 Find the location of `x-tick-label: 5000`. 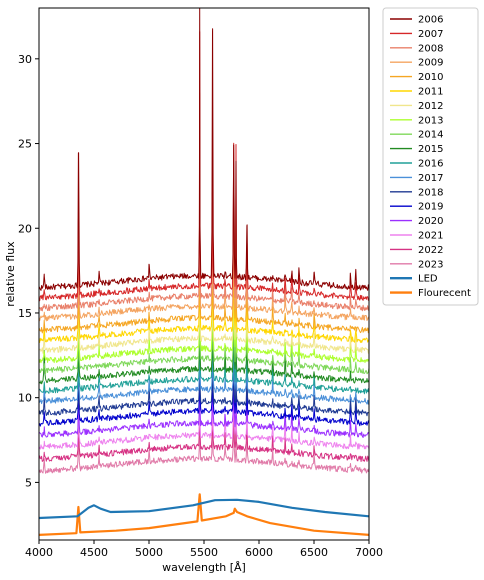

x-tick-label: 5000 is located at coordinates (149, 552).